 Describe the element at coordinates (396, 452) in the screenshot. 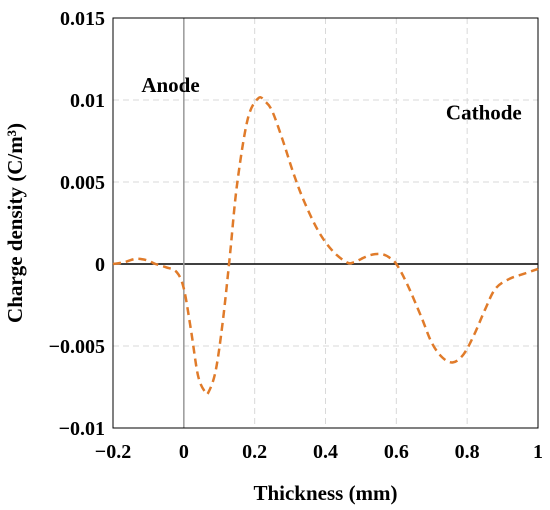

I see `x-tick-label-4: 0.6` at that location.